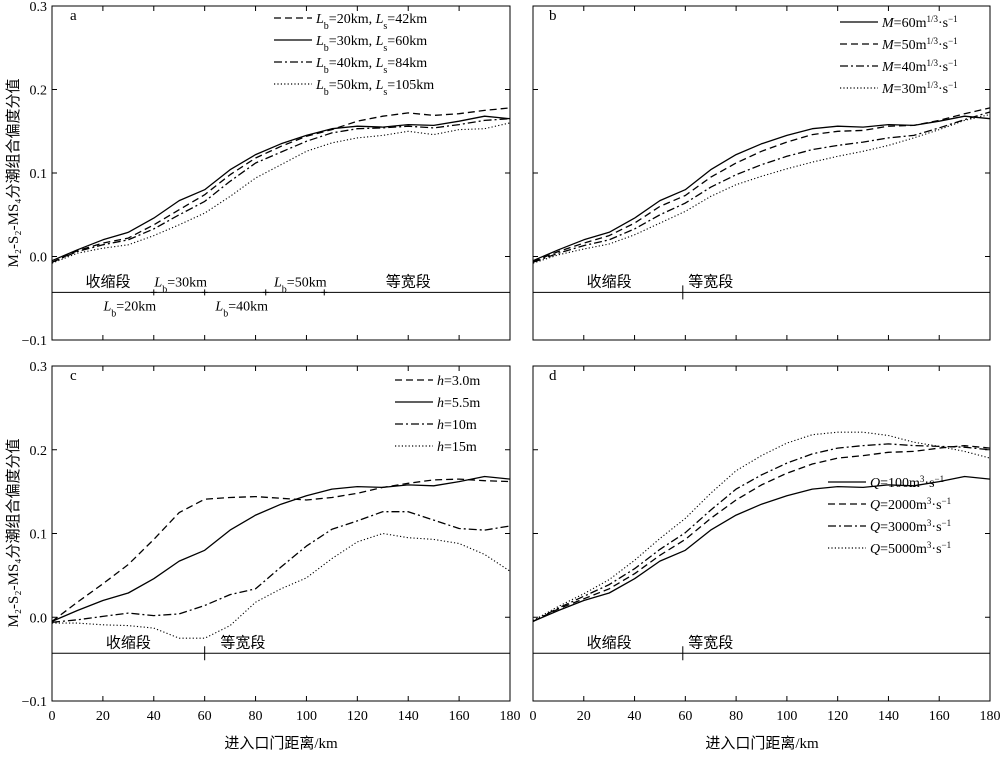 The height and width of the screenshot is (757, 1000). I want to click on x-axis-label-right: 进入口门距离/km, so click(762, 743).